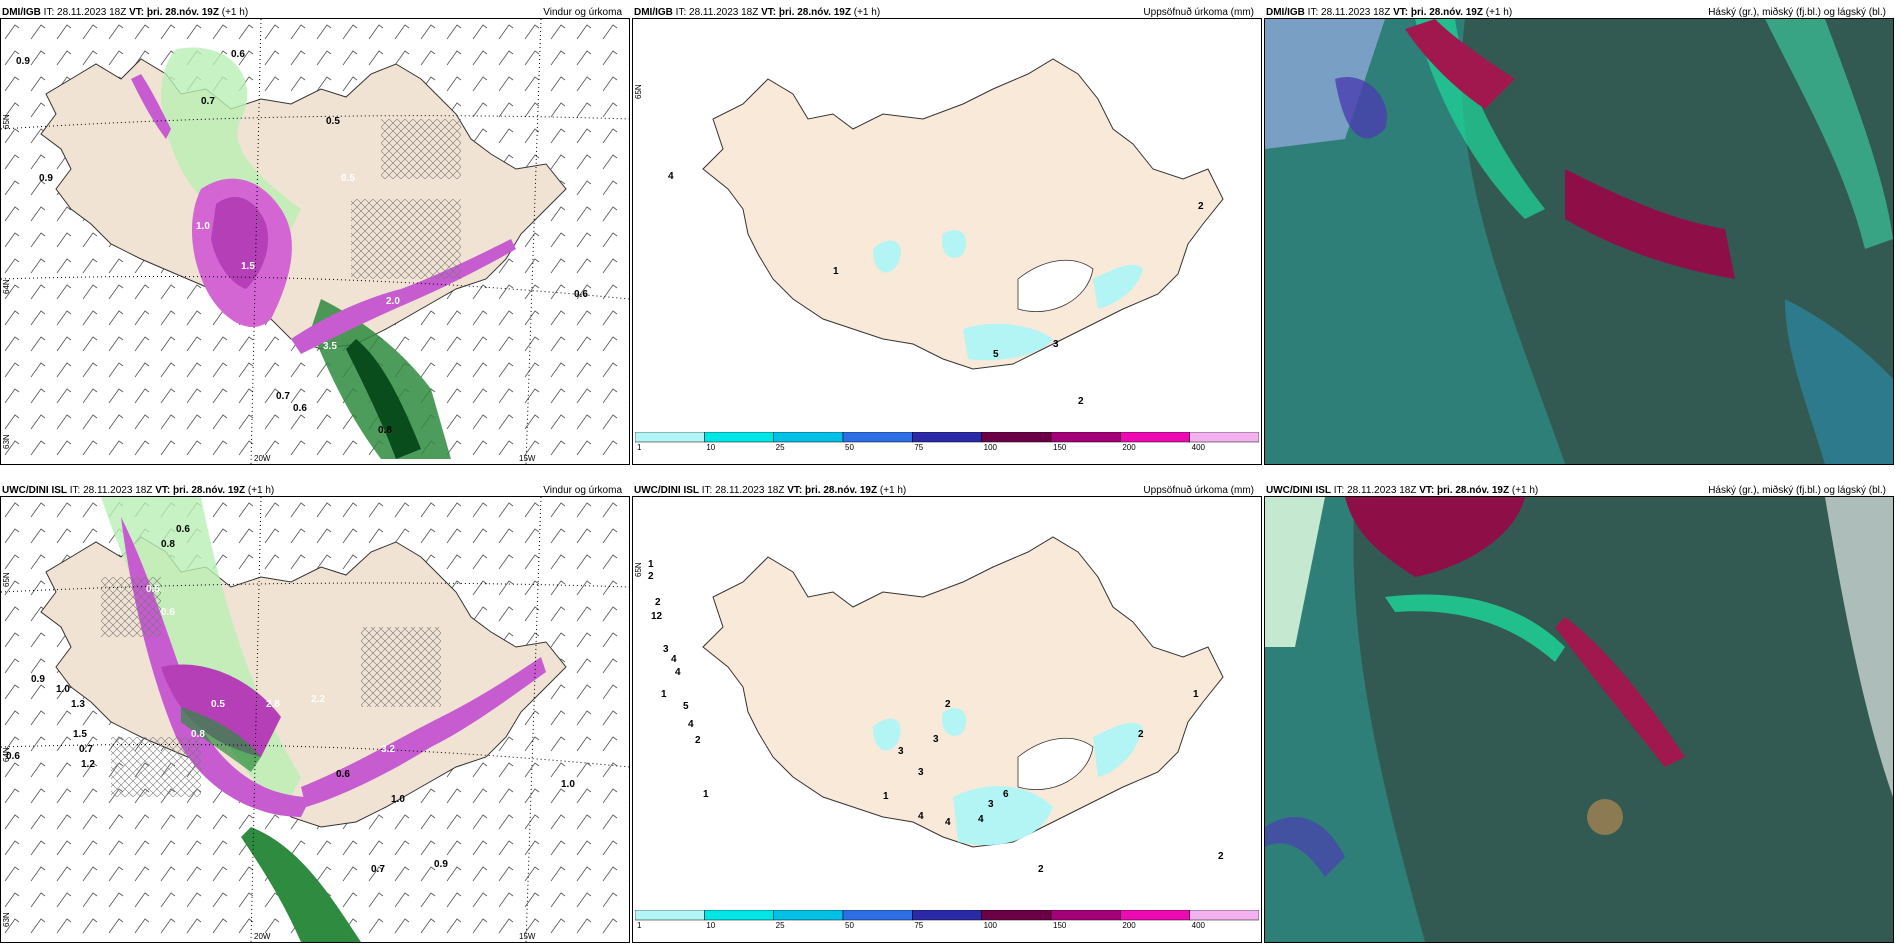  What do you see at coordinates (918, 924) in the screenshot?
I see `colorbar-tick-label: 75` at bounding box center [918, 924].